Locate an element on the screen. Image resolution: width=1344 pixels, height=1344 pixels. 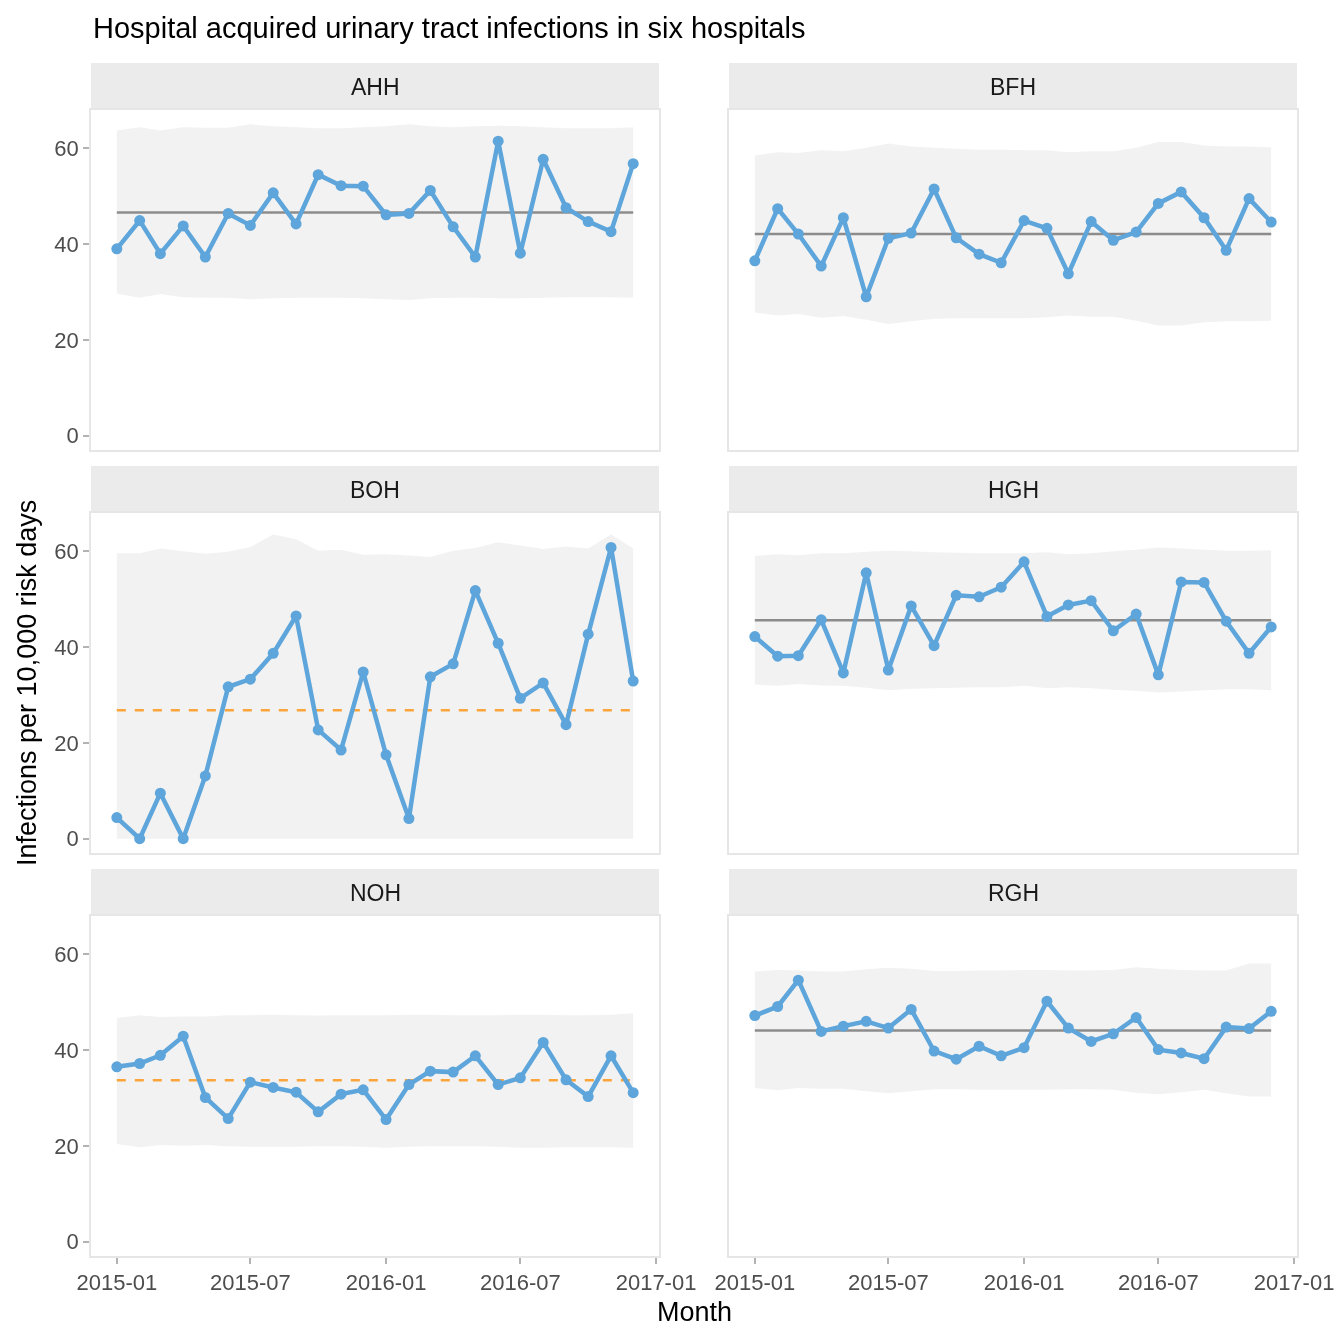
chart-title: RGH is located at coordinates (1014, 893).